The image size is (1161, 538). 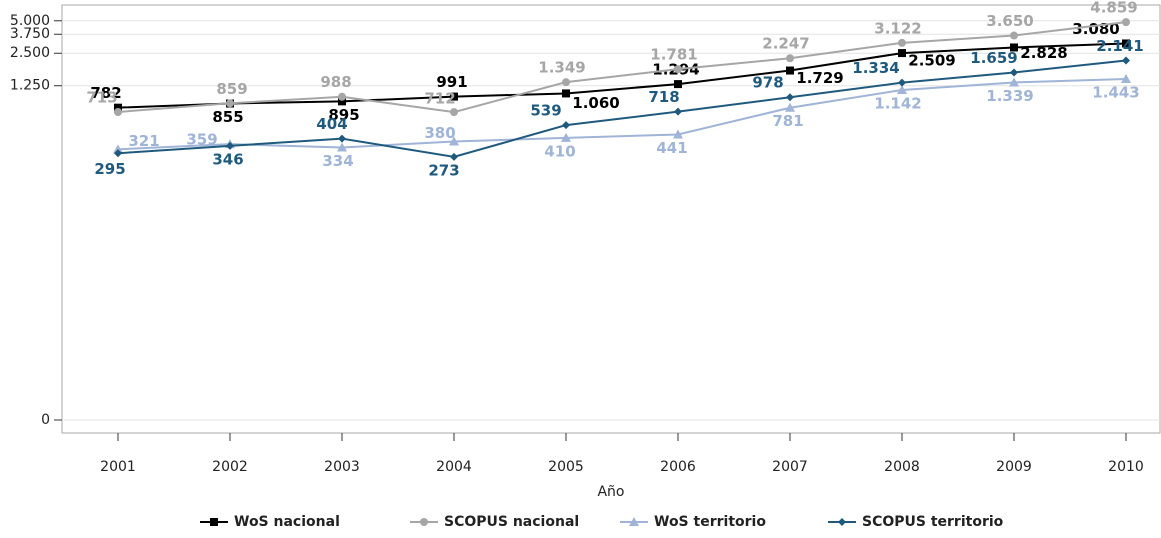 What do you see at coordinates (1043, 53) in the screenshot?
I see `value-label: 2.828` at bounding box center [1043, 53].